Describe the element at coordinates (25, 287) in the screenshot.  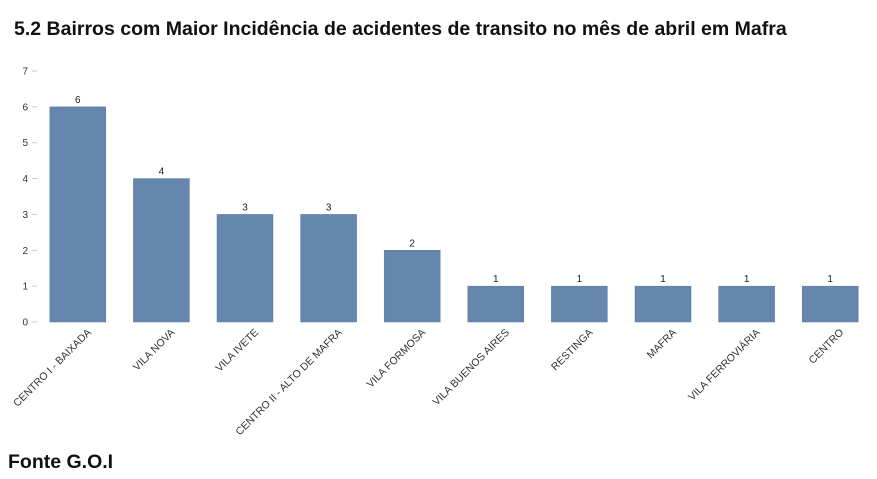
I see `y-tick-label: 1` at that location.